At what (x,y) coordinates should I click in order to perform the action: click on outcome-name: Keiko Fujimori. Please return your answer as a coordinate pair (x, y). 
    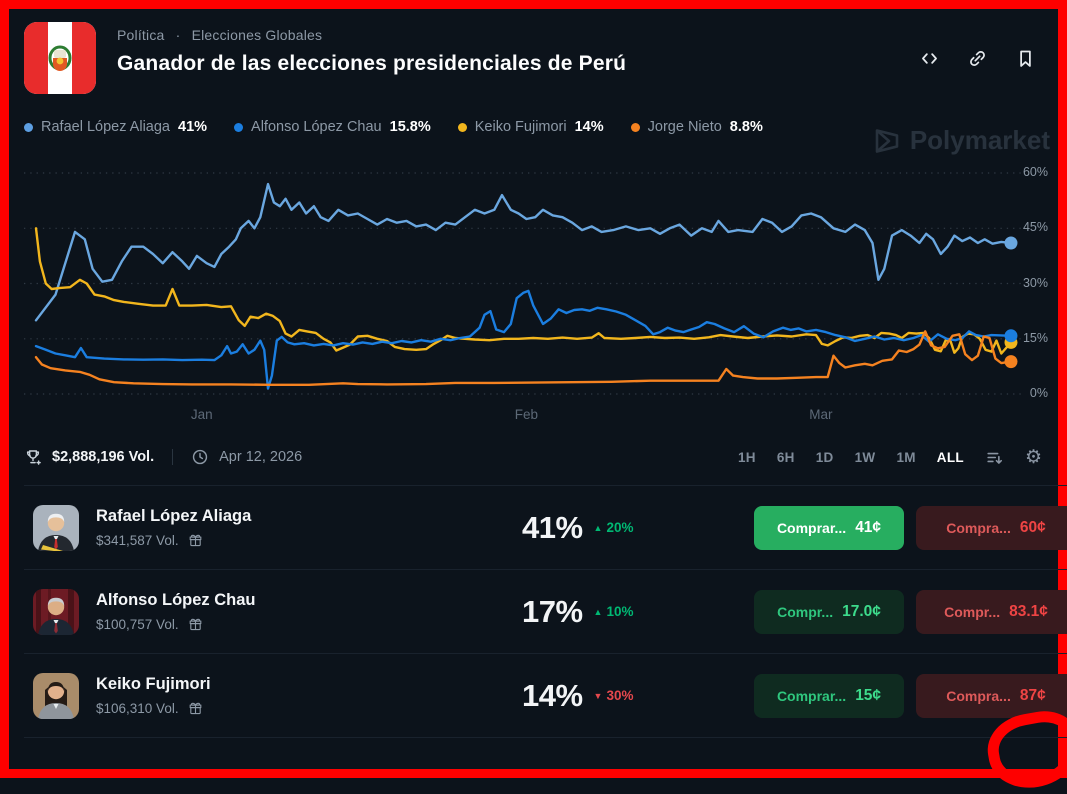
    Looking at the image, I should click on (153, 684).